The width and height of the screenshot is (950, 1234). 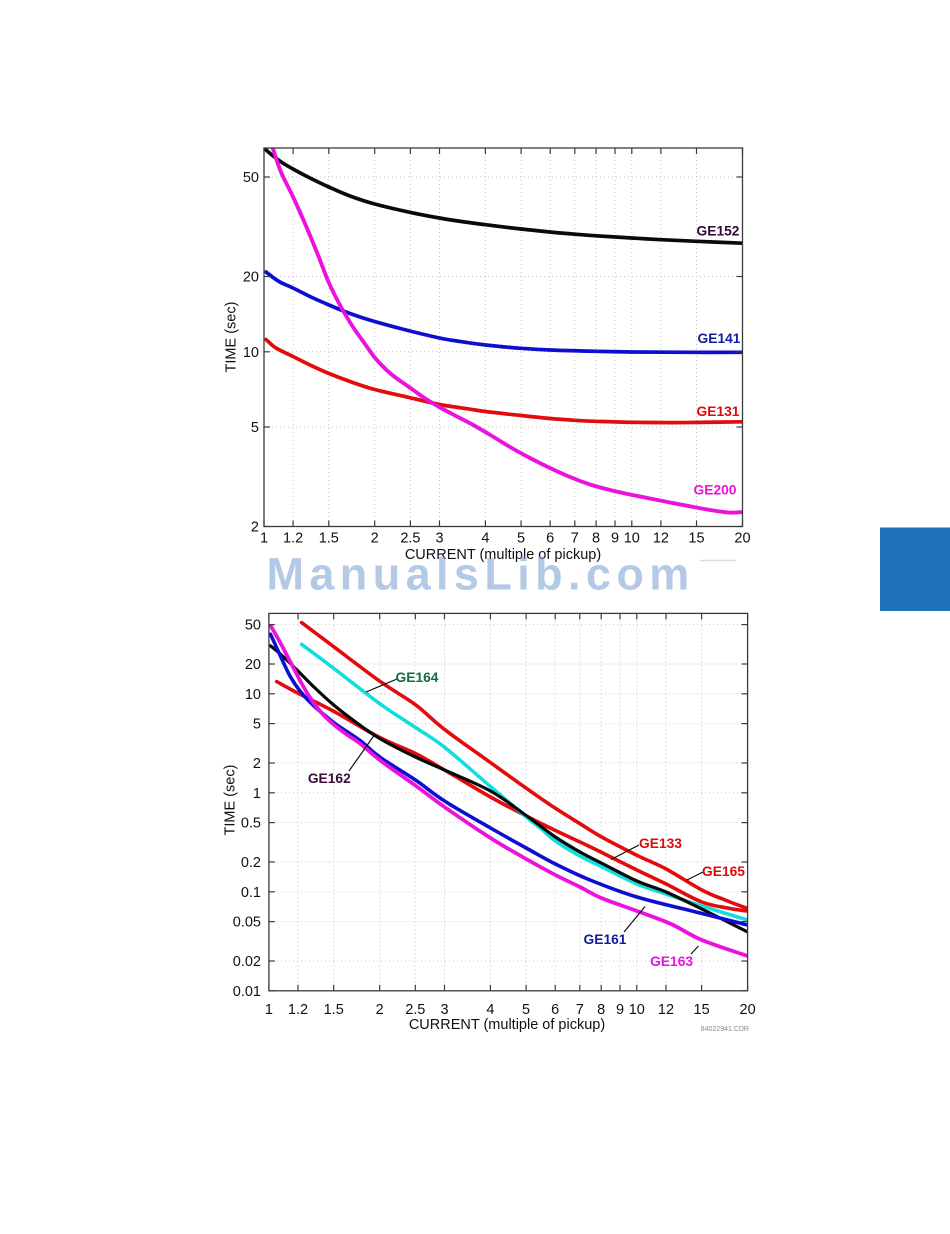 What do you see at coordinates (605, 939) in the screenshot?
I see `svg-text: GE161` at bounding box center [605, 939].